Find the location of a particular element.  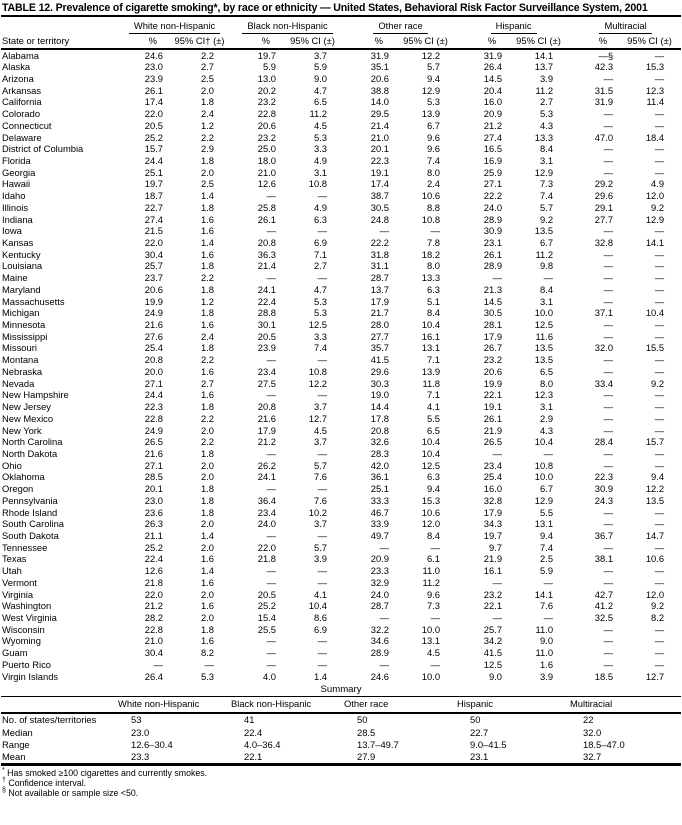

percent-cell: 5.9 is located at coordinates (269, 67).